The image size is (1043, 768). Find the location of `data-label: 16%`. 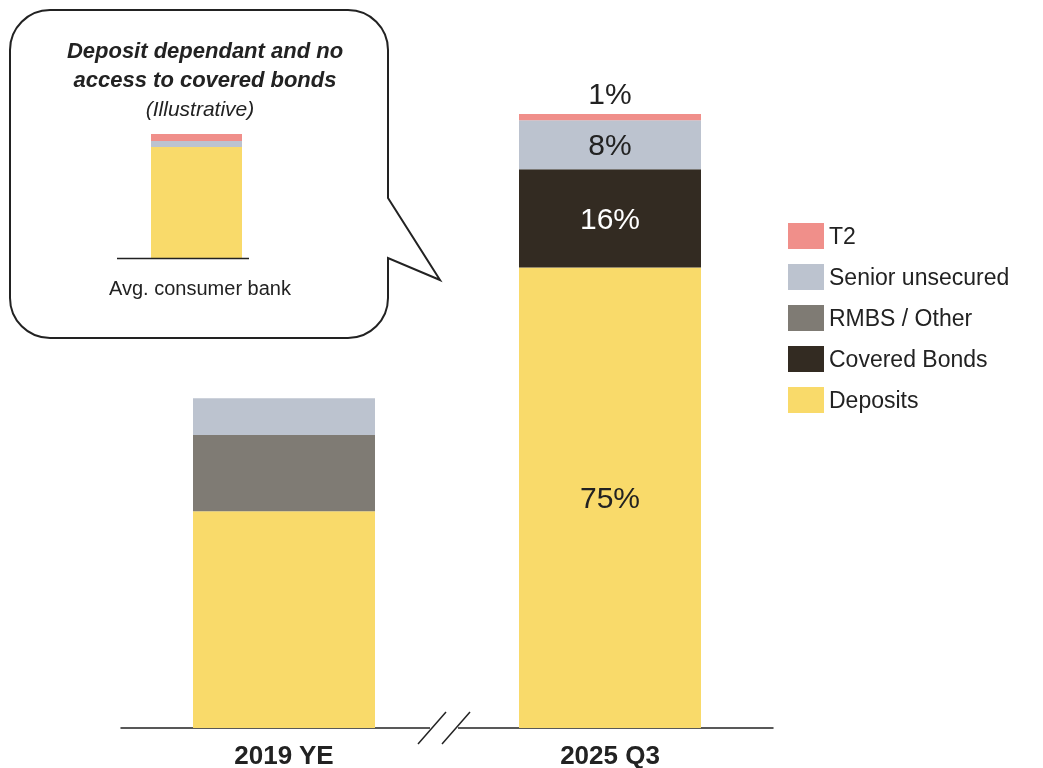

data-label: 16% is located at coordinates (610, 218).